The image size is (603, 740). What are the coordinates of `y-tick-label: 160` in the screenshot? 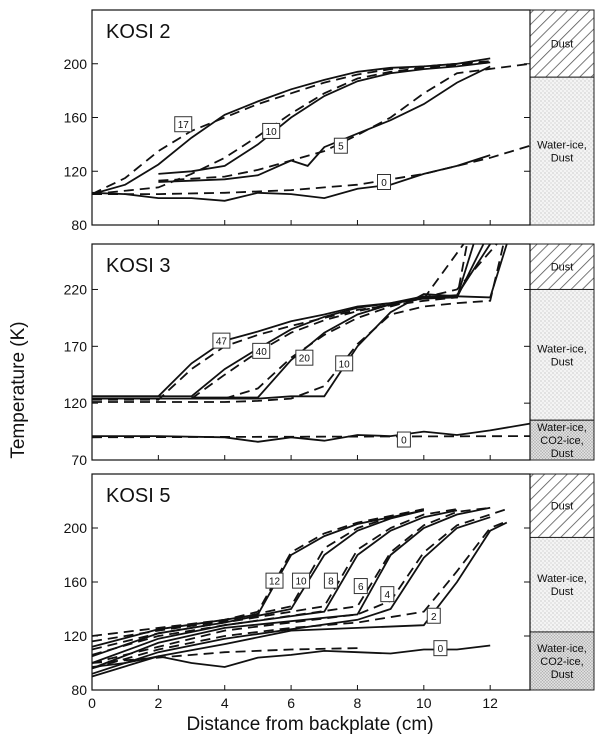 It's located at (76, 582).